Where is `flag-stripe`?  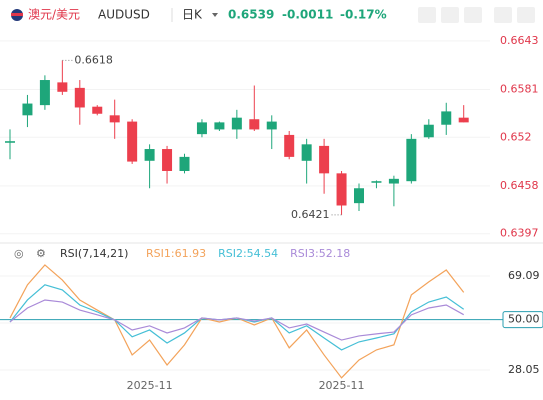
flag-stripe is located at coordinates (17, 14).